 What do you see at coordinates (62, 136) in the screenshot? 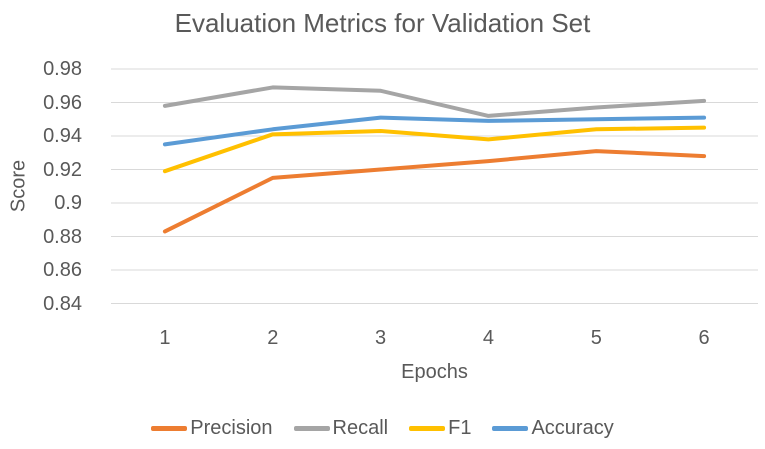
I see `y-tick-label: 0.94` at bounding box center [62, 136].